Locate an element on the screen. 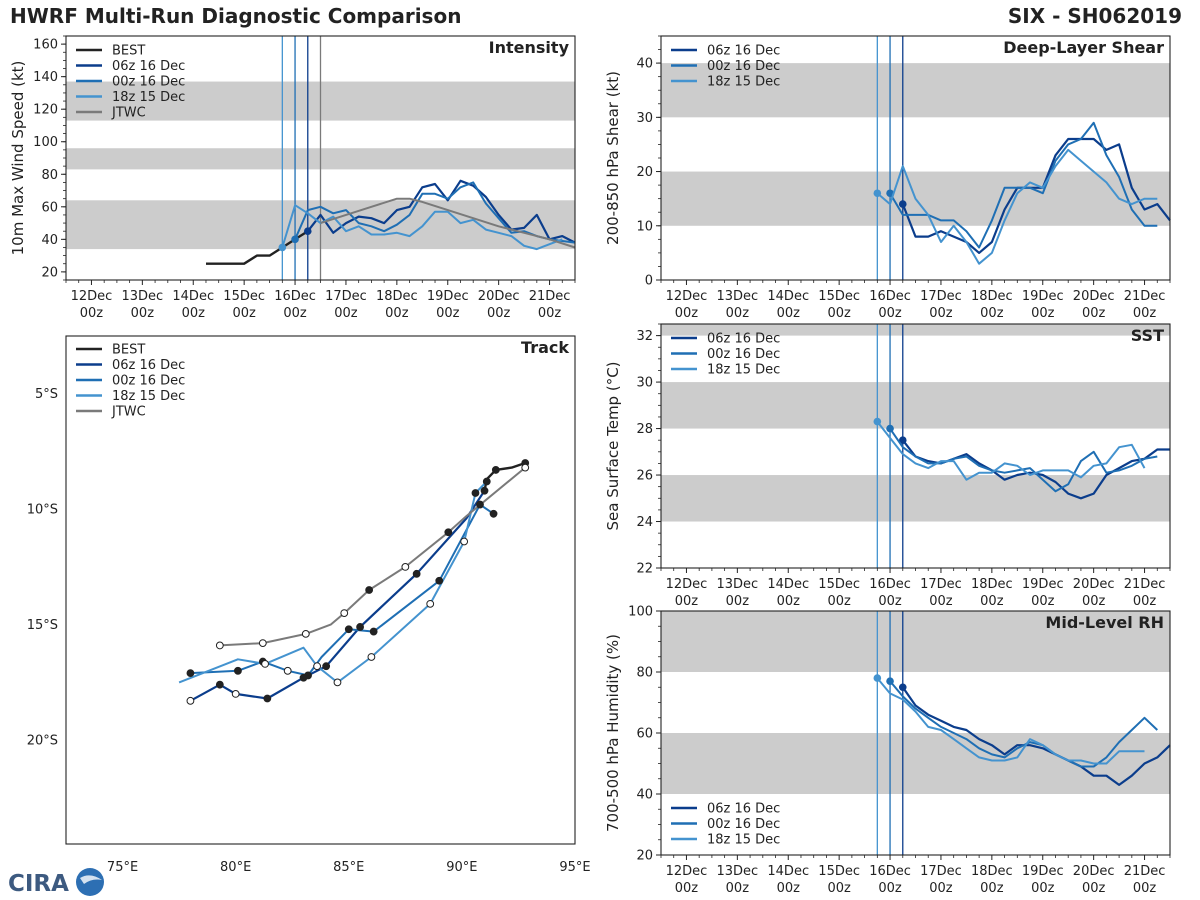  cira-logo-globe-icon is located at coordinates (90, 882).